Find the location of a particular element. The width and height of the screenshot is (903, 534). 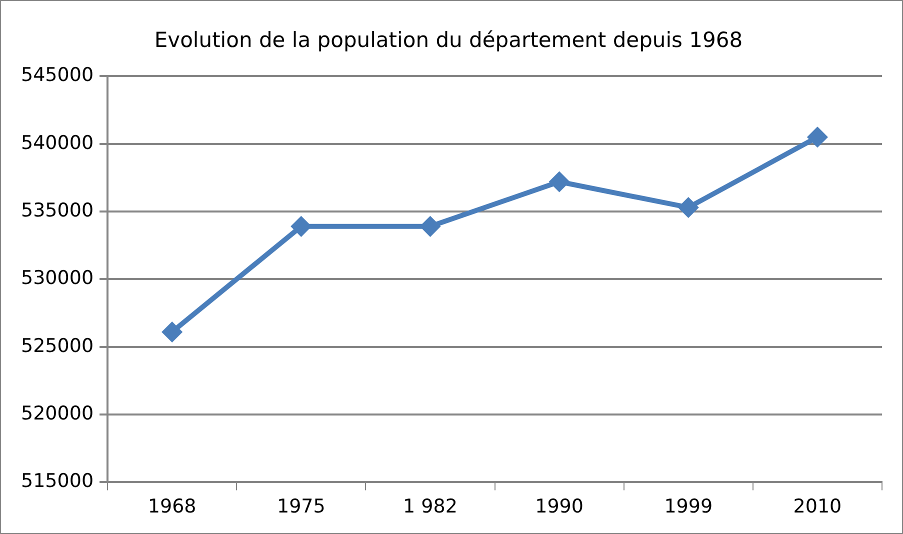

y-tick-label: 540000 is located at coordinates (57, 143).